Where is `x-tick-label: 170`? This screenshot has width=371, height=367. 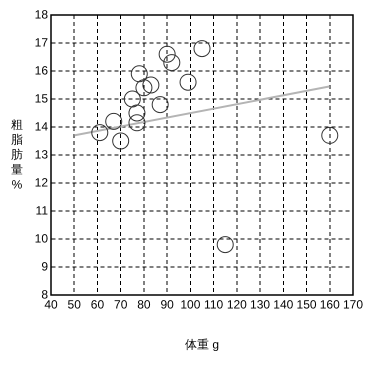 x-tick-label: 170 is located at coordinates (353, 305).